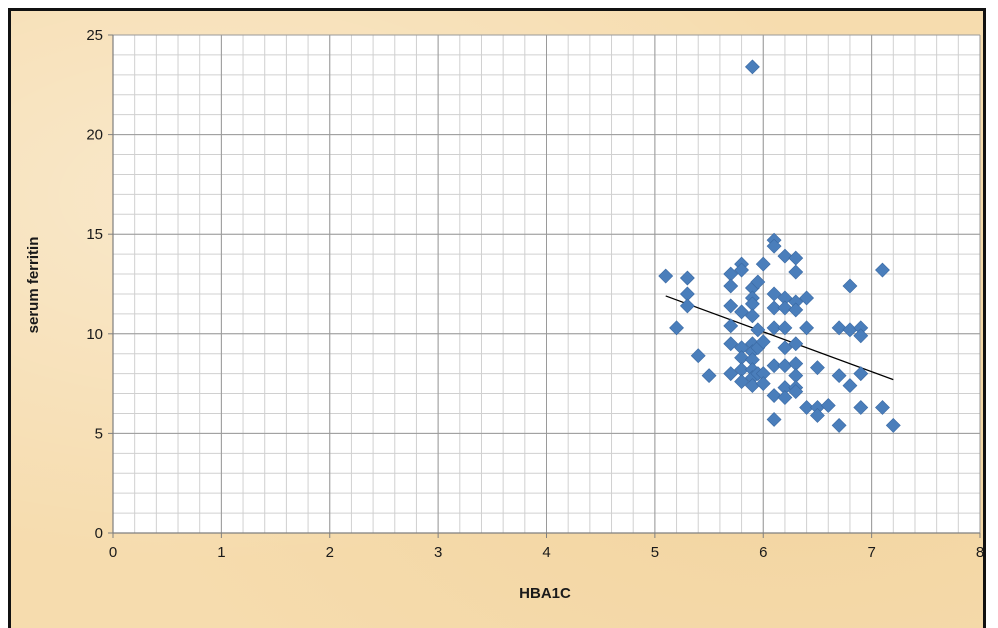  I want to click on x-axis-title: HBA1C, so click(545, 593).